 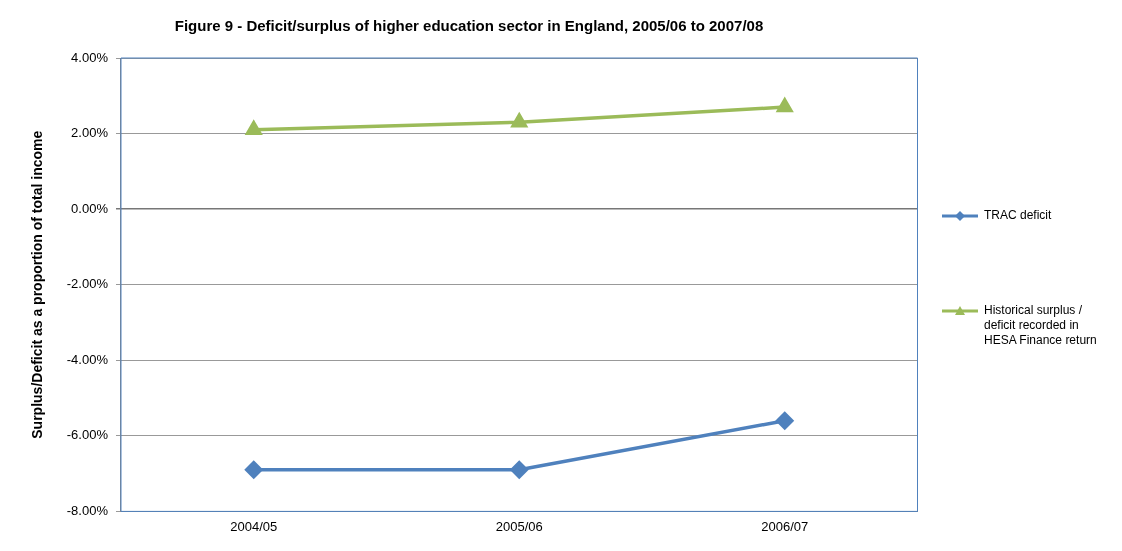 I want to click on y-tick-label: -4.00%, so click(x=87, y=359).